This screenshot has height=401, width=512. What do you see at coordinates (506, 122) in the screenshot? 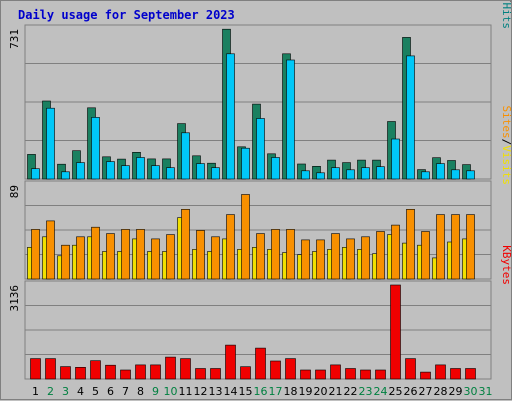
I see `legend-item: Sites` at bounding box center [506, 122].